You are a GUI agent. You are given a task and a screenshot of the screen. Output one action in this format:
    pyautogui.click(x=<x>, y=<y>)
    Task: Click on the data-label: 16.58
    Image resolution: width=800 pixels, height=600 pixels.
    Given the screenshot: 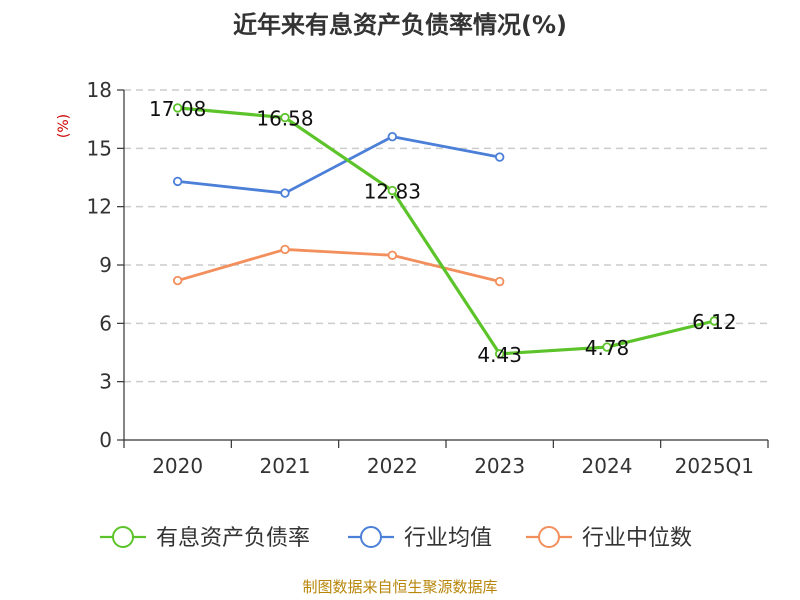 What is the action you would take?
    pyautogui.click(x=284, y=119)
    